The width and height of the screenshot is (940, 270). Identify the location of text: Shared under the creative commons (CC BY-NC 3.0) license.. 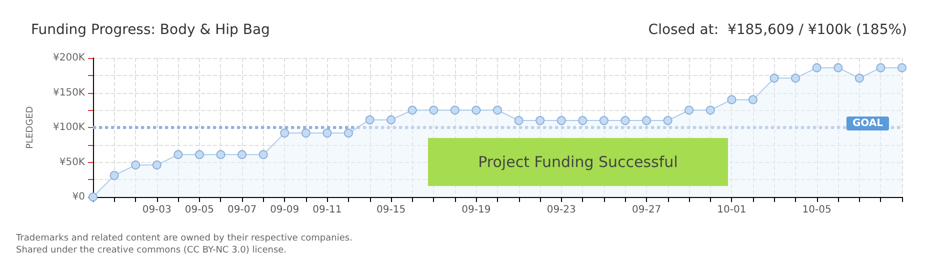
(151, 251).